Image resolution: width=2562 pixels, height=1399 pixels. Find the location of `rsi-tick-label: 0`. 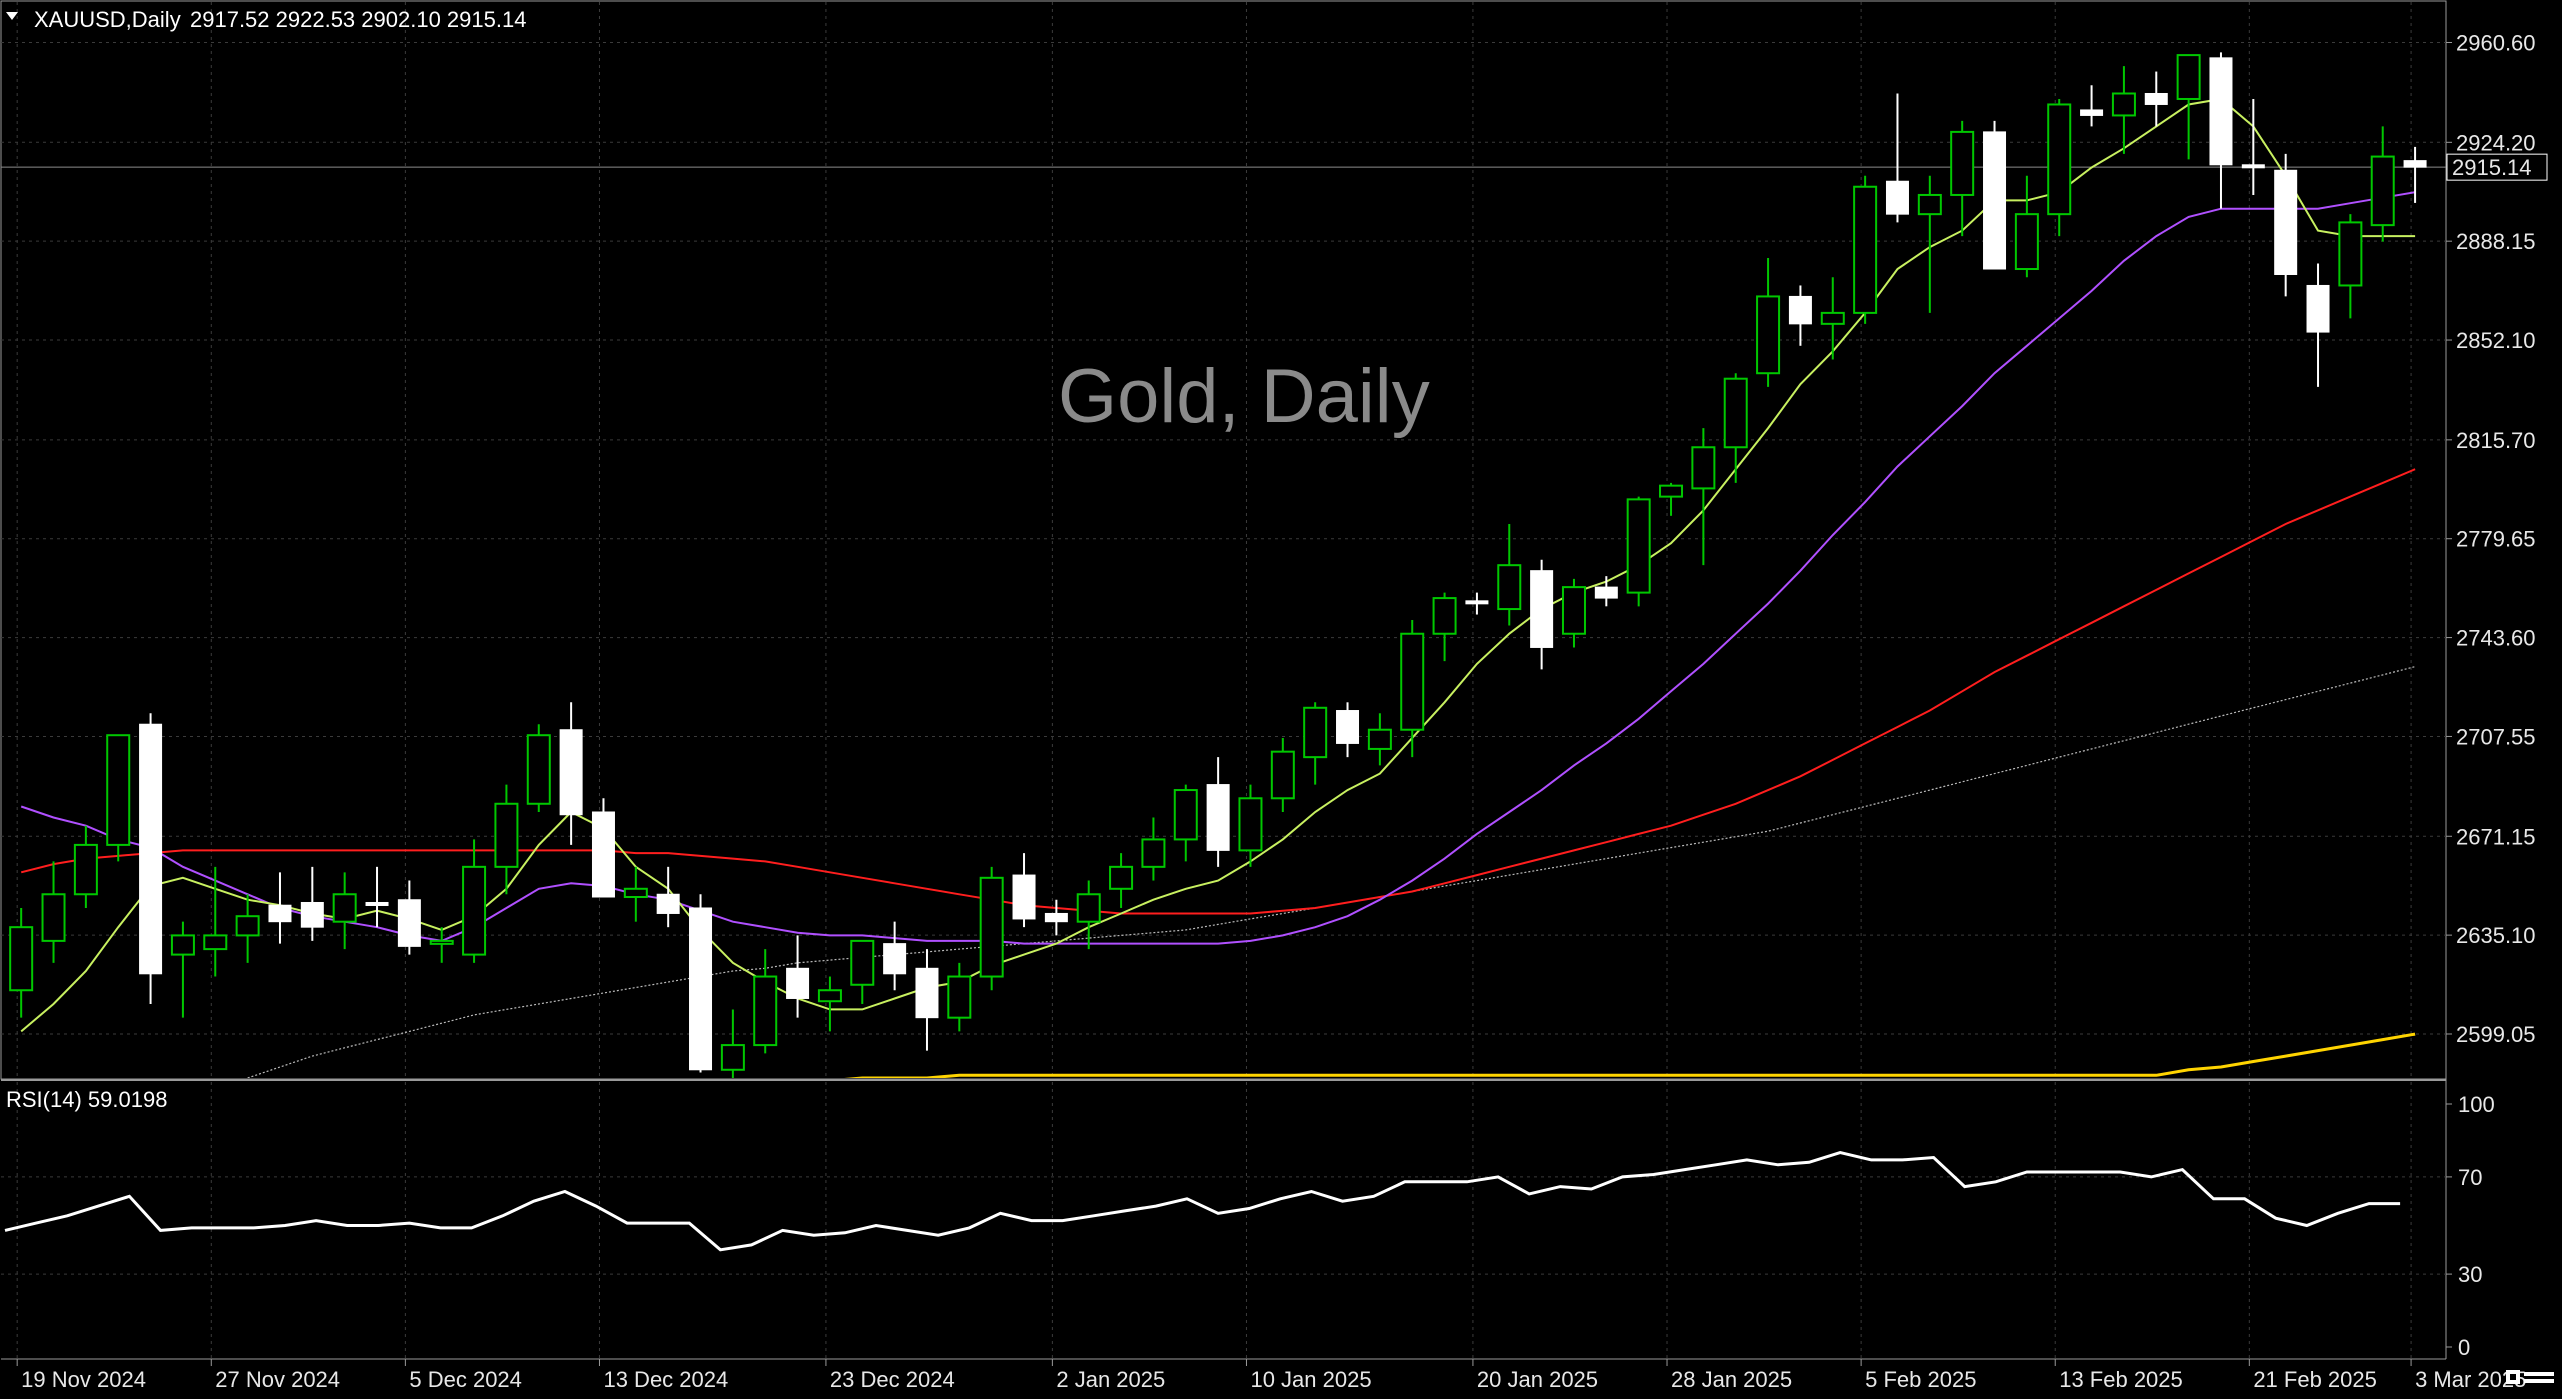

rsi-tick-label: 0 is located at coordinates (2464, 1347).